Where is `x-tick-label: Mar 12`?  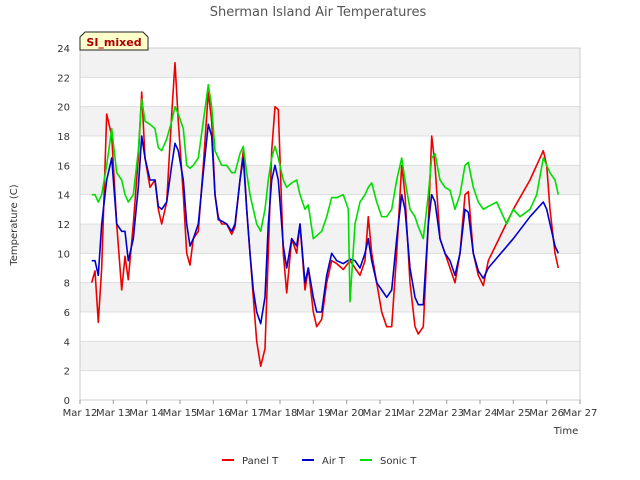 x-tick-label: Mar 12 is located at coordinates (80, 413).